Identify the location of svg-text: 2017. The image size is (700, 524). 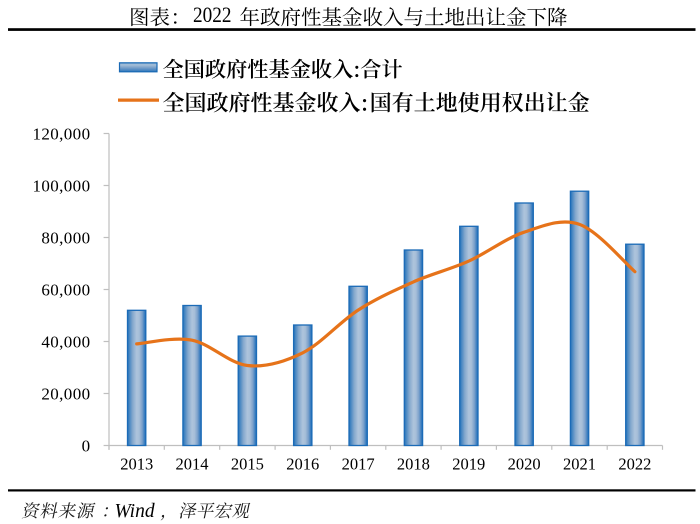
(358, 464).